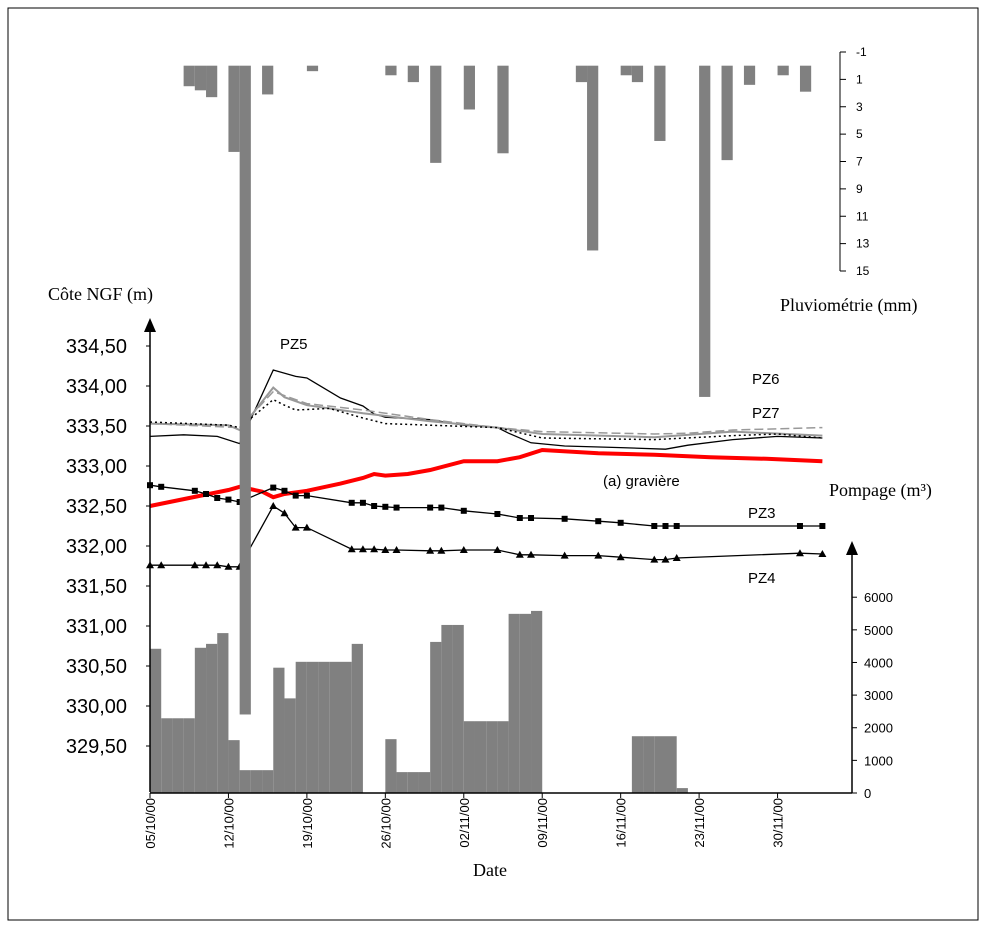 The image size is (986, 932). What do you see at coordinates (766, 379) in the screenshot?
I see `series-label: PZ6` at bounding box center [766, 379].